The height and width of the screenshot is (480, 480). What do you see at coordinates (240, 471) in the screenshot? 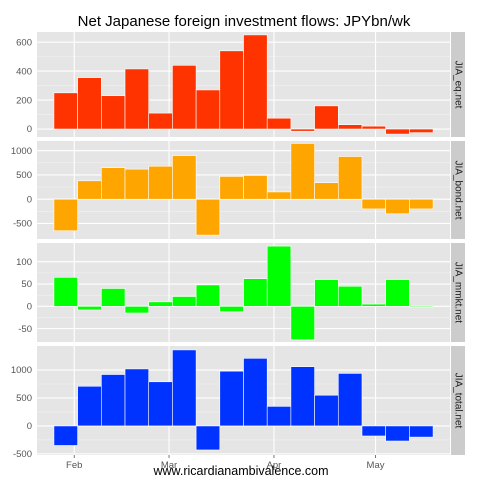
I see `caption: www.ricardianambivalence.com` at bounding box center [240, 471].